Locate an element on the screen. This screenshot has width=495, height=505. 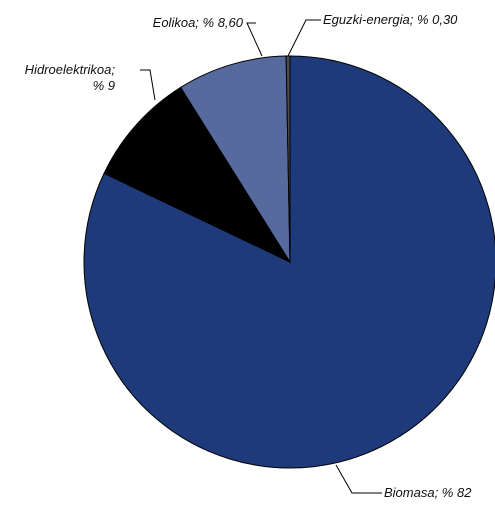
label-eolikoa: Eolikoa; % 8,60 is located at coordinates (198, 22).